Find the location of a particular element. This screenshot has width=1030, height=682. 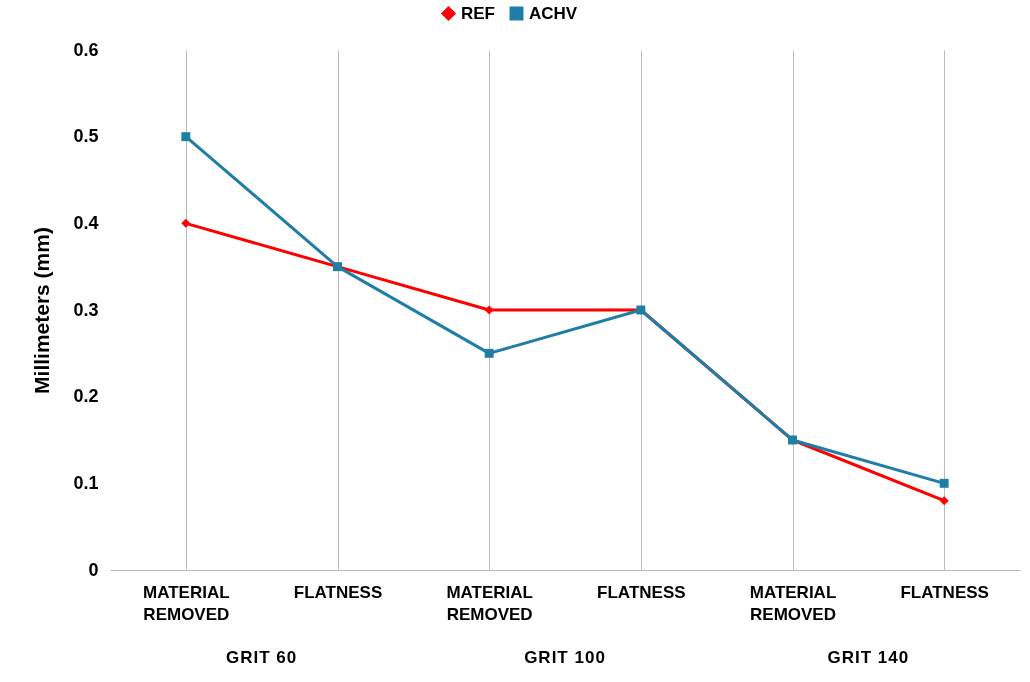

y-axis-title: Millimeters (mm) is located at coordinates (42, 310).